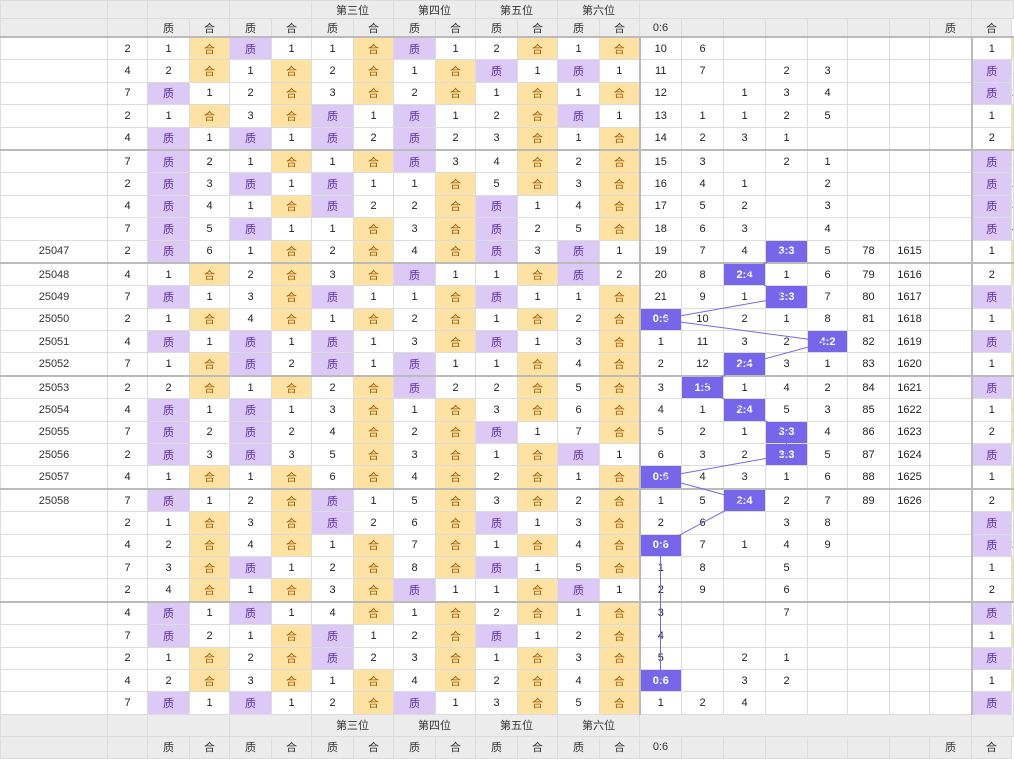 The width and height of the screenshot is (1014, 759). I want to click on trend-cell: 1617, so click(909, 297).